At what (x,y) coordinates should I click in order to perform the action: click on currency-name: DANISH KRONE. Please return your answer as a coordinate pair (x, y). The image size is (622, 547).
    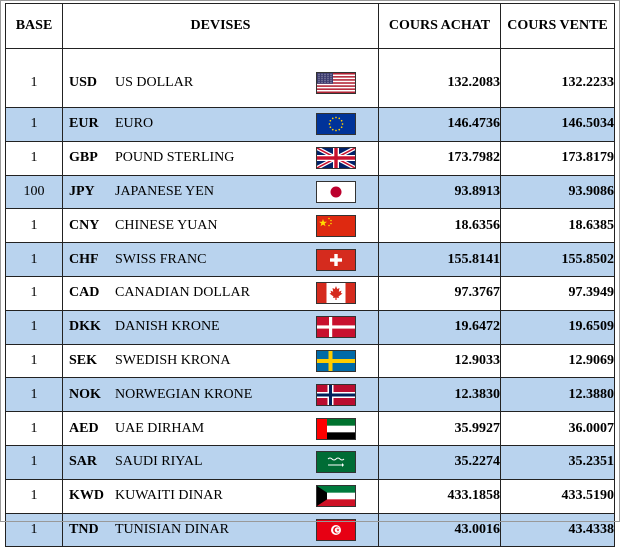
    Looking at the image, I should click on (167, 327).